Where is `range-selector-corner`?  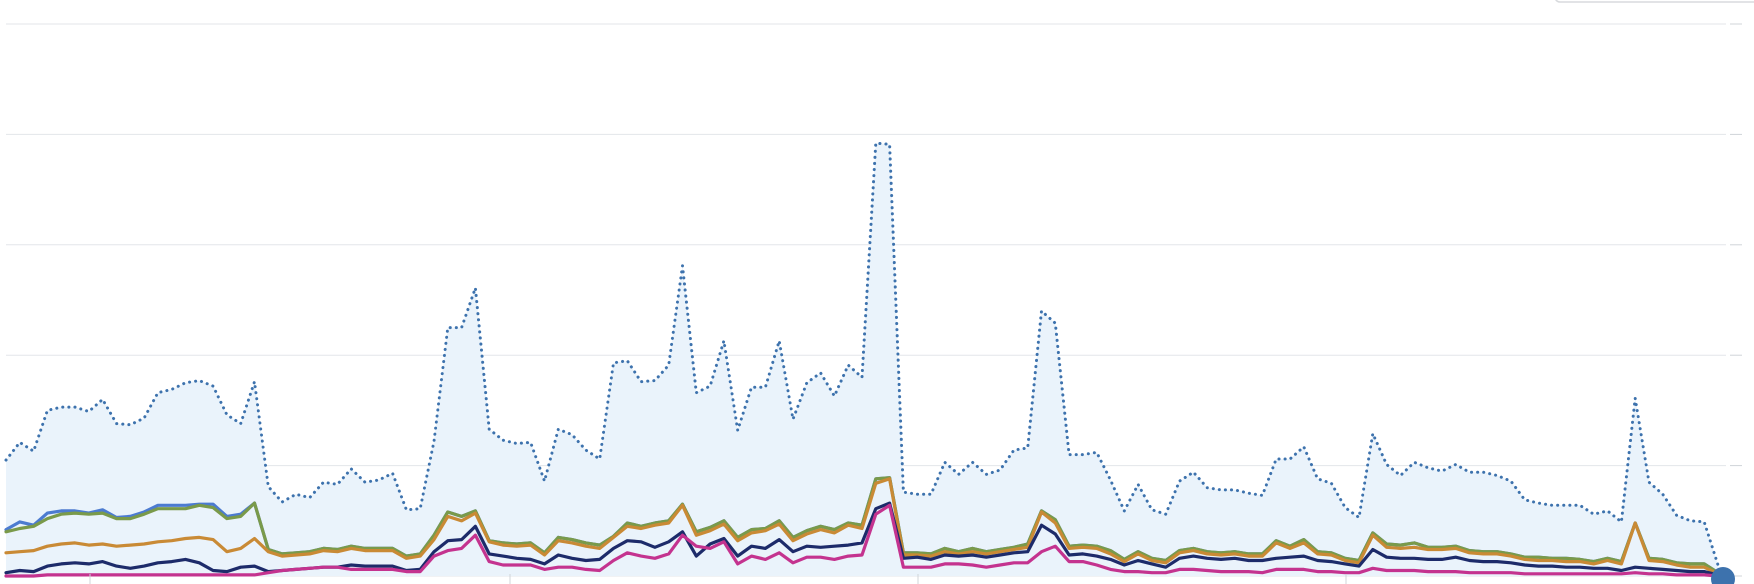 range-selector-corner is located at coordinates (1654, 1).